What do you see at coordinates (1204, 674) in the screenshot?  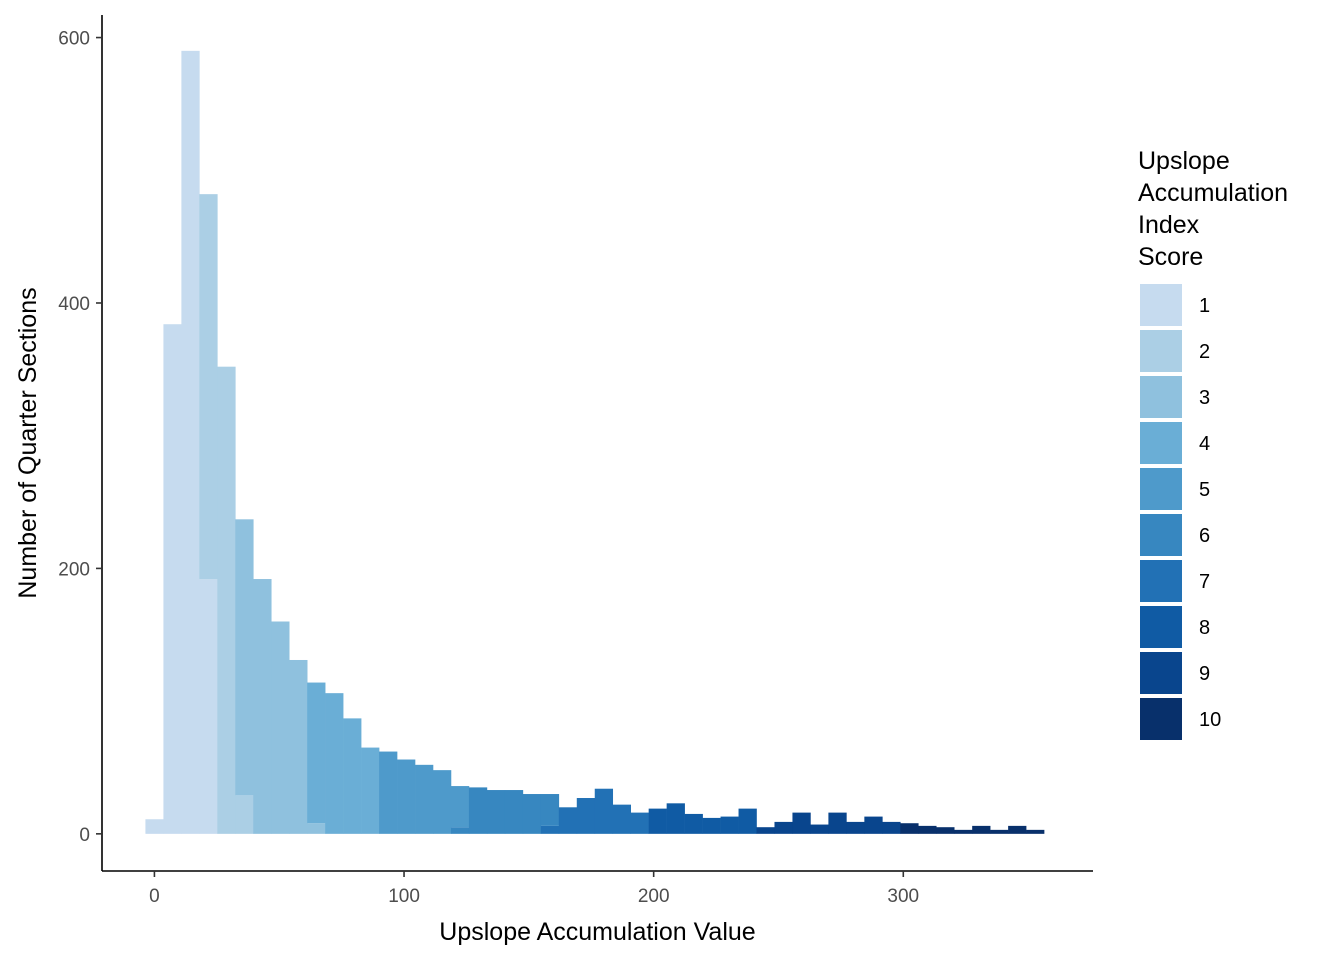 I see `legend-label-9: 9` at bounding box center [1204, 674].